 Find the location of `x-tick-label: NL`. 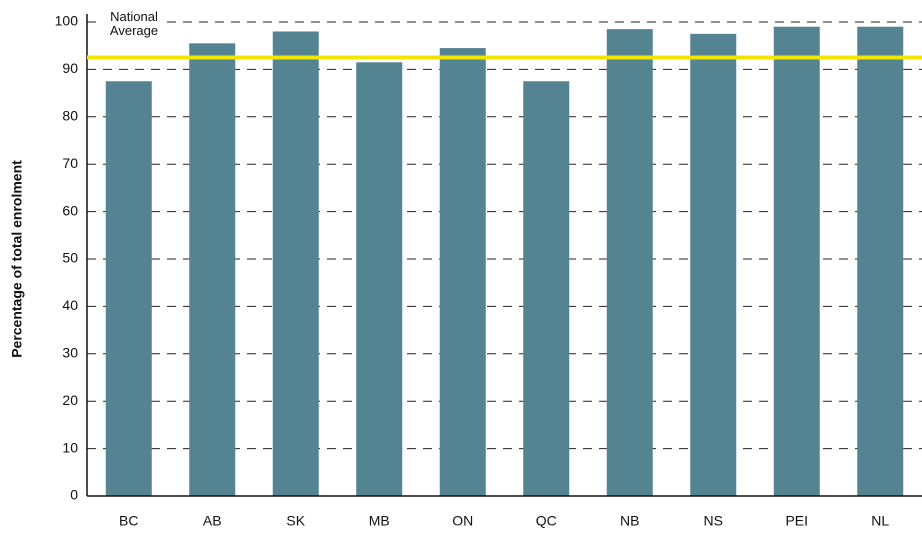

x-tick-label: NL is located at coordinates (880, 521).